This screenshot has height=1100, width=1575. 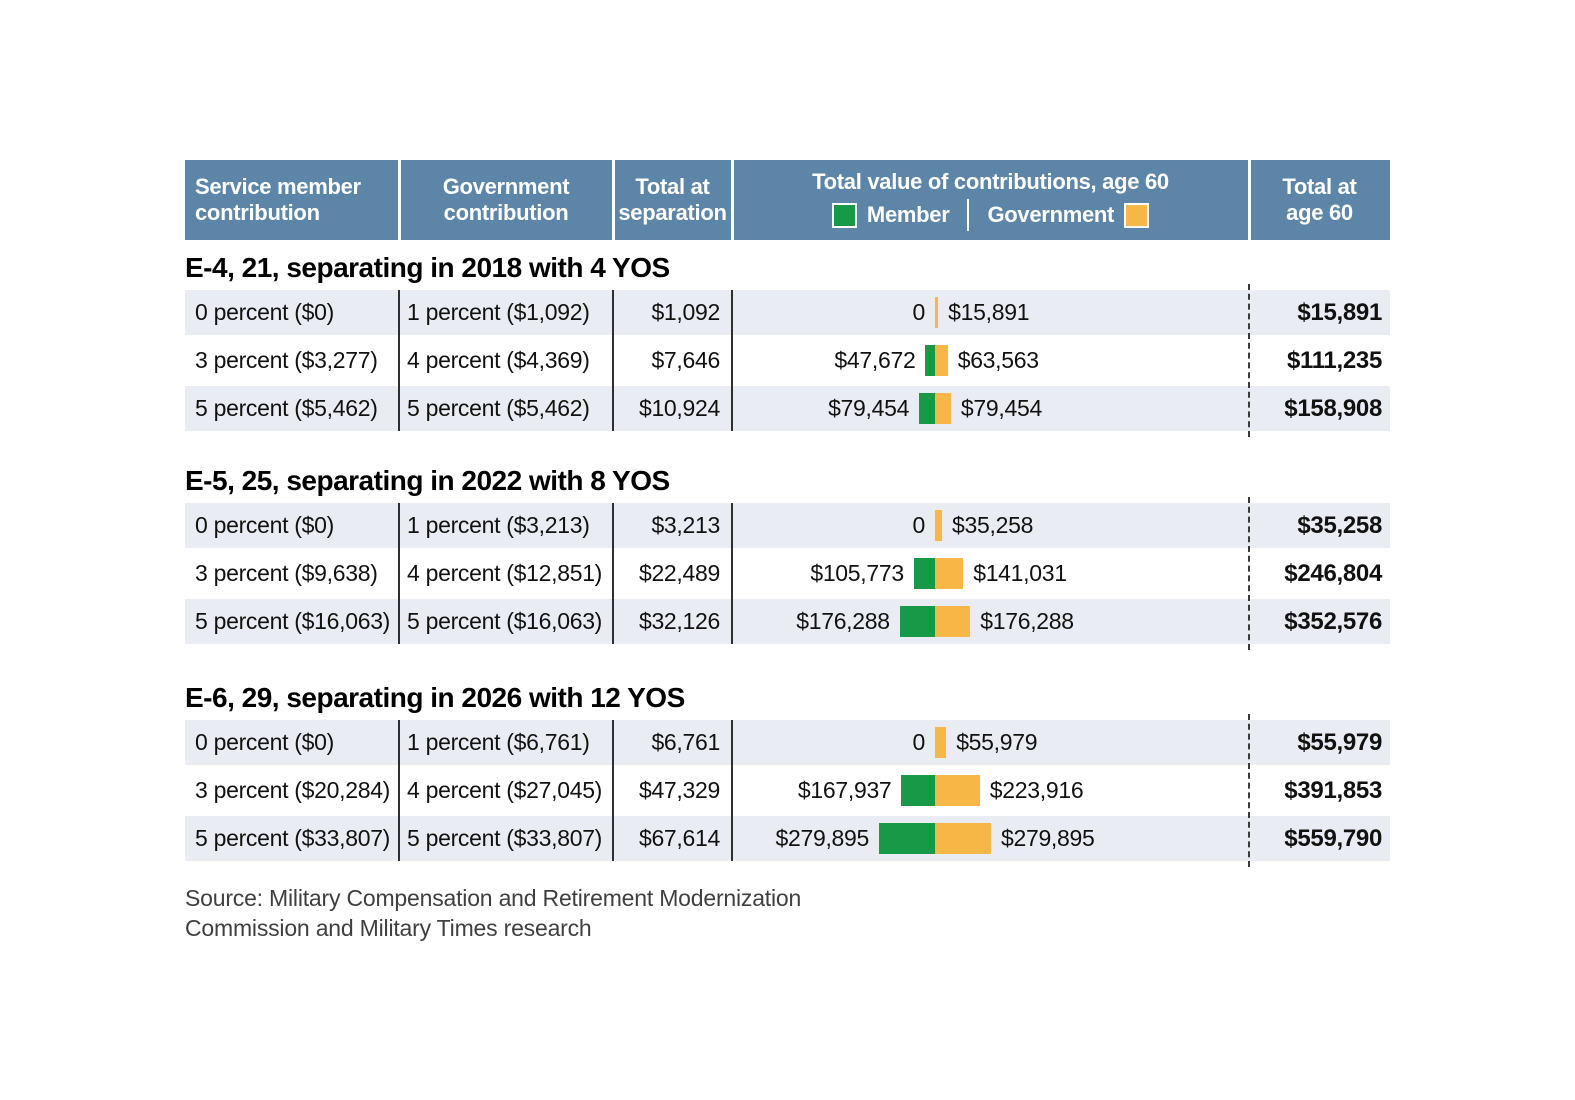 What do you see at coordinates (844, 790) in the screenshot?
I see `member-bar-label: $167,937` at bounding box center [844, 790].